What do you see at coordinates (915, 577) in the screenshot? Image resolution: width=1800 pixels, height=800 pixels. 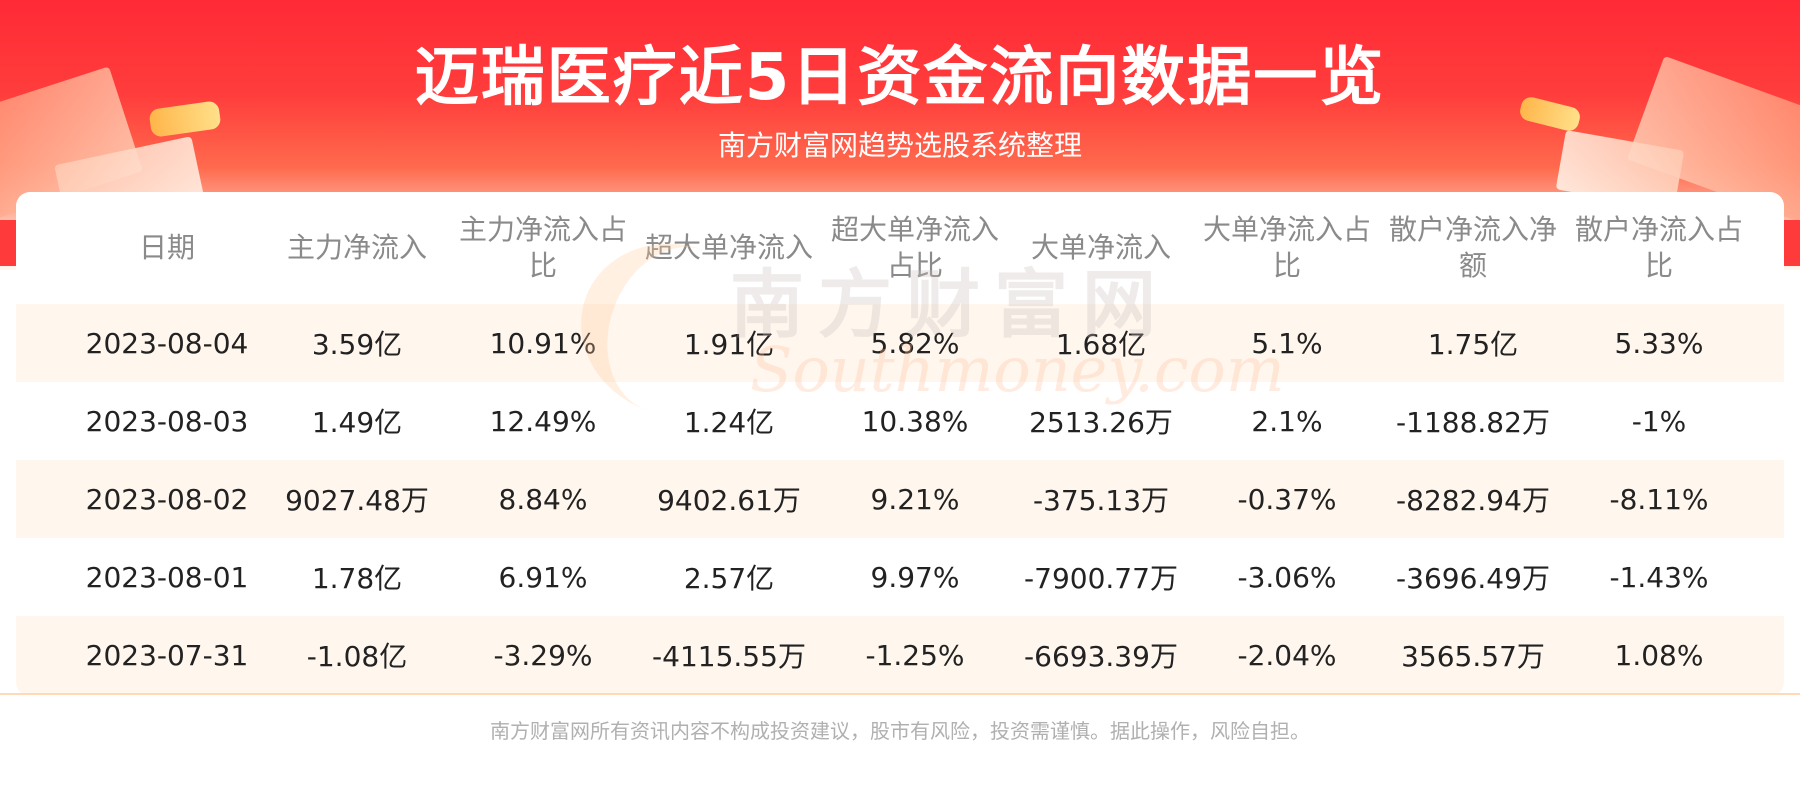 I see `table-cell: 9.97%` at bounding box center [915, 577].